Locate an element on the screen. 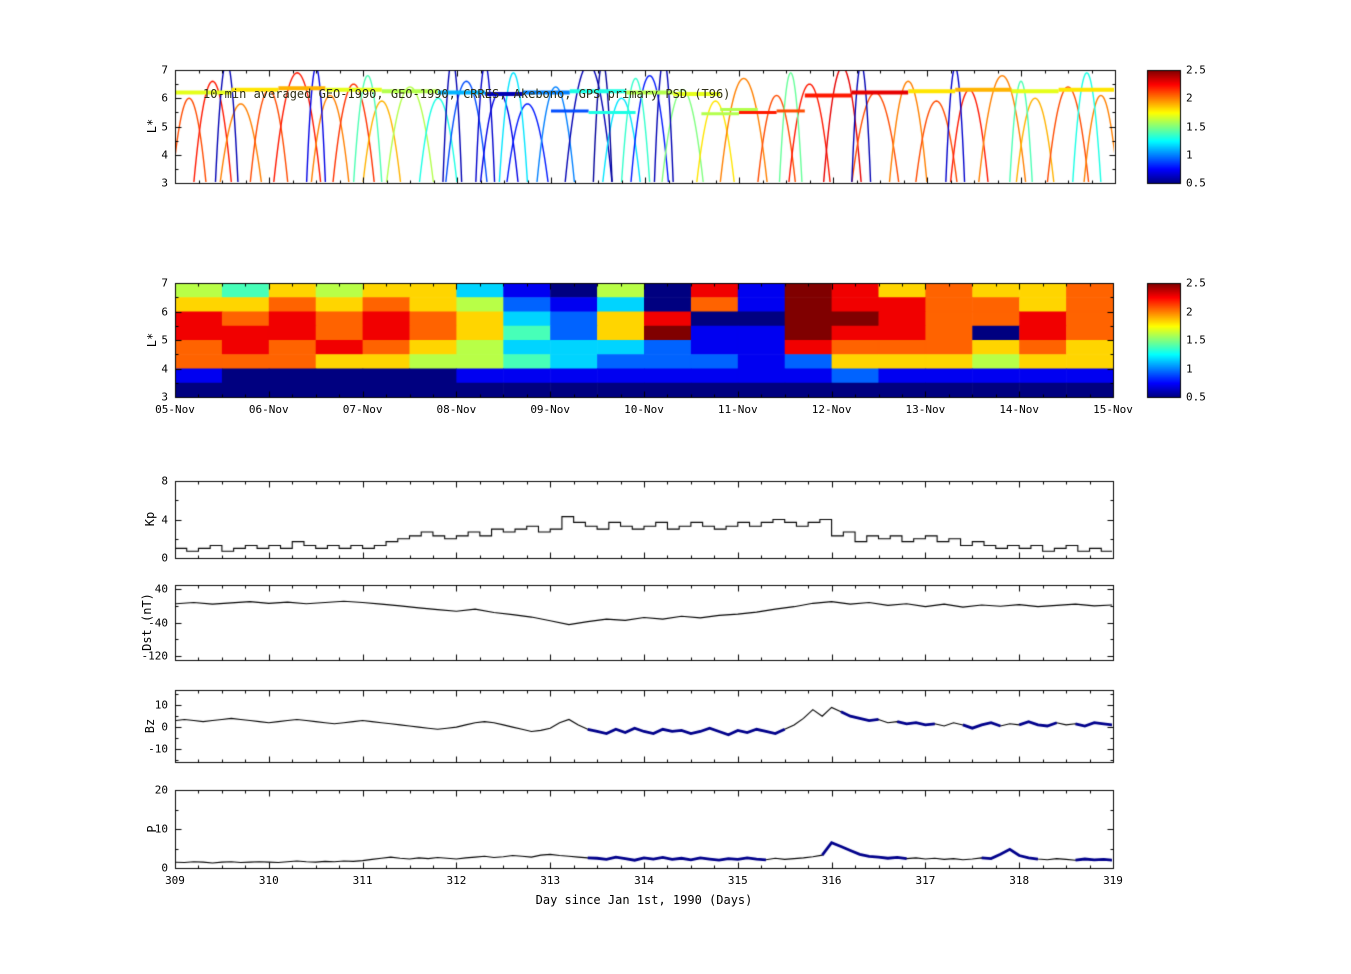  panel1-ylabel: L* is located at coordinates (152, 126).